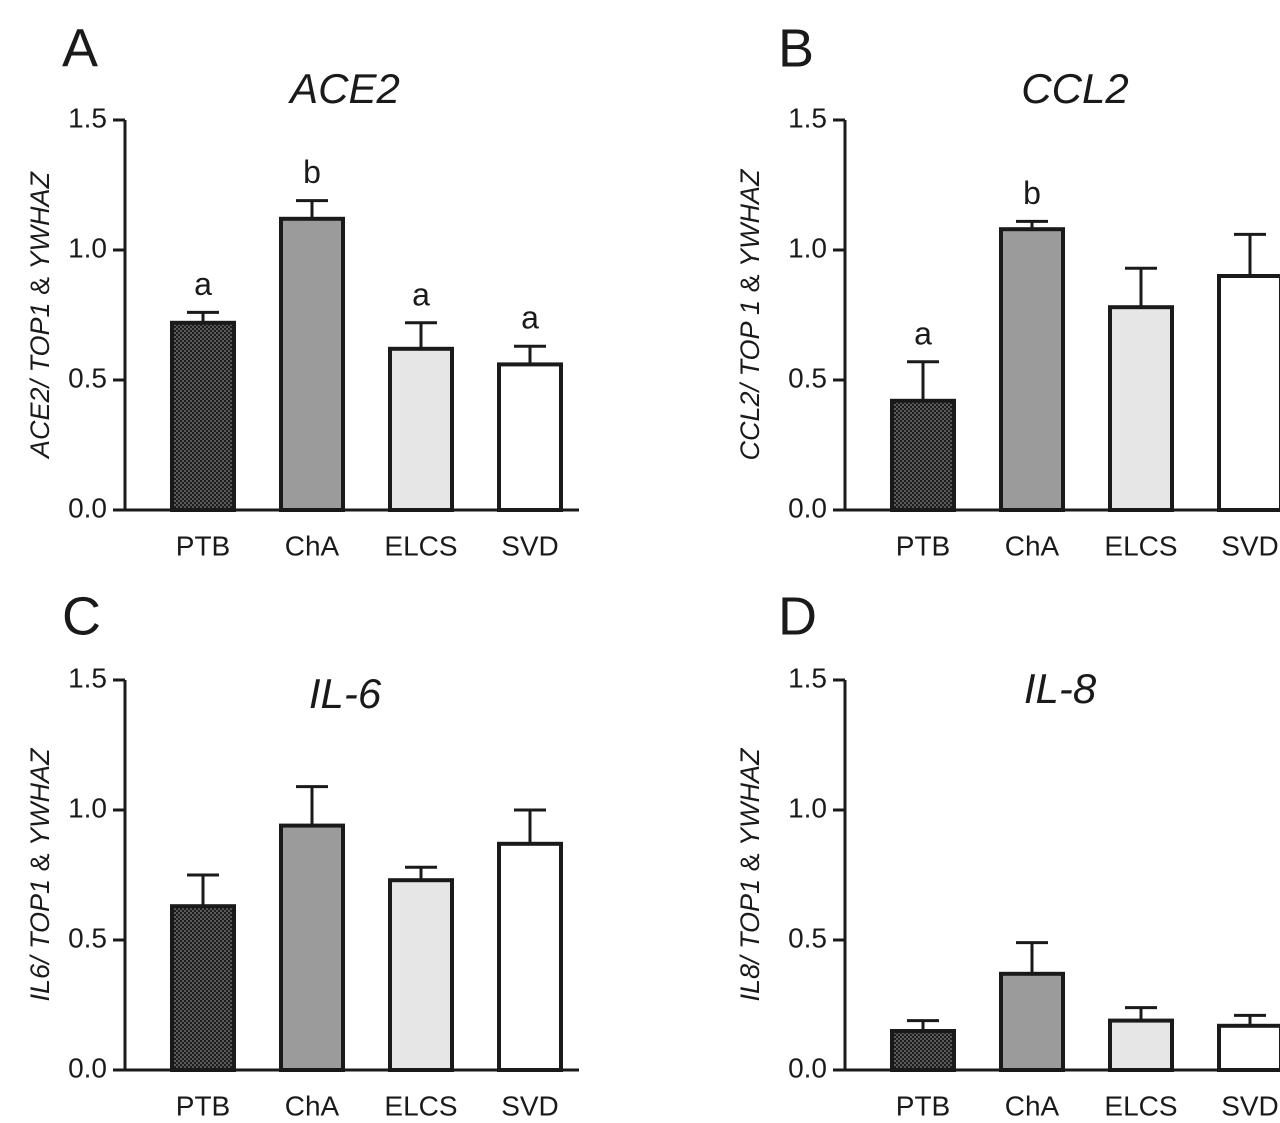 The image size is (1280, 1123). What do you see at coordinates (1060, 688) in the screenshot?
I see `chart-title: IL-8` at bounding box center [1060, 688].